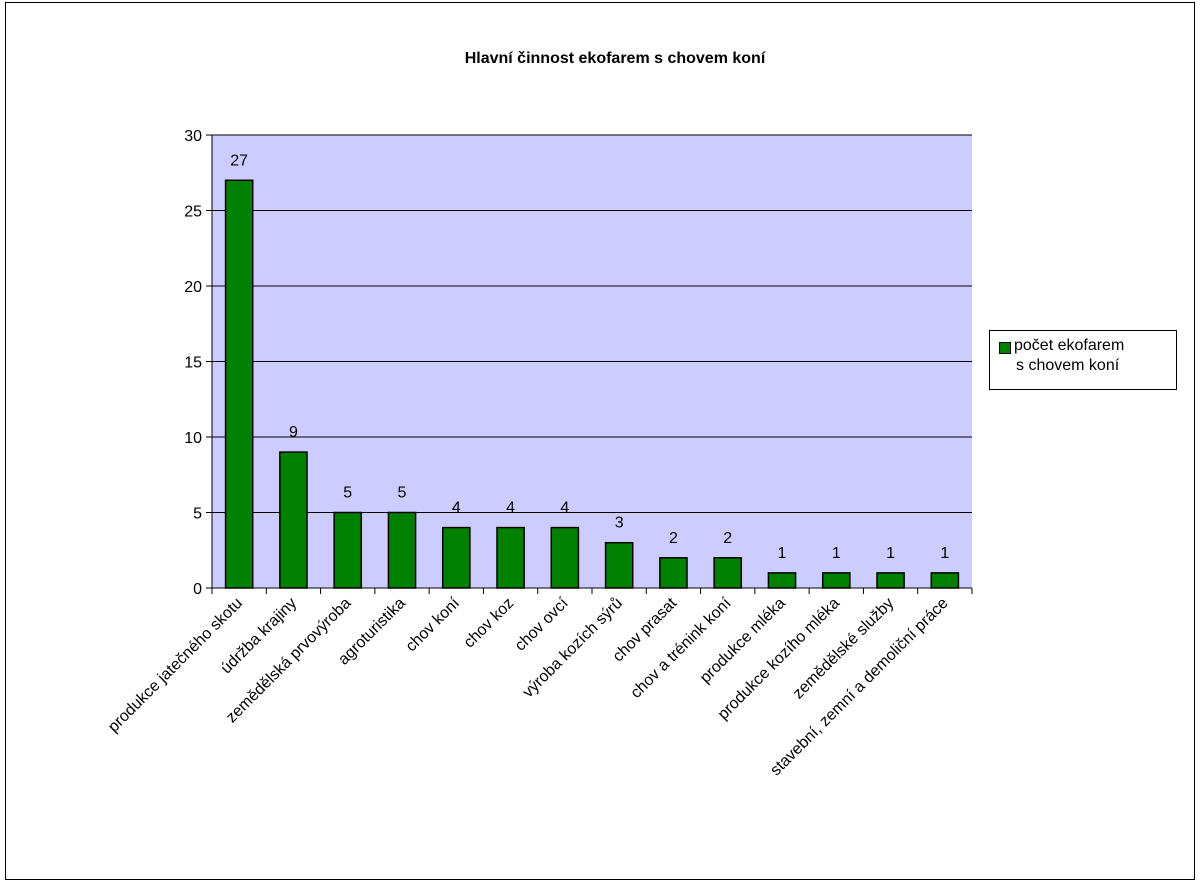 Image resolution: width=1200 pixels, height=884 pixels. I want to click on y-tick-label: 10, so click(193, 438).